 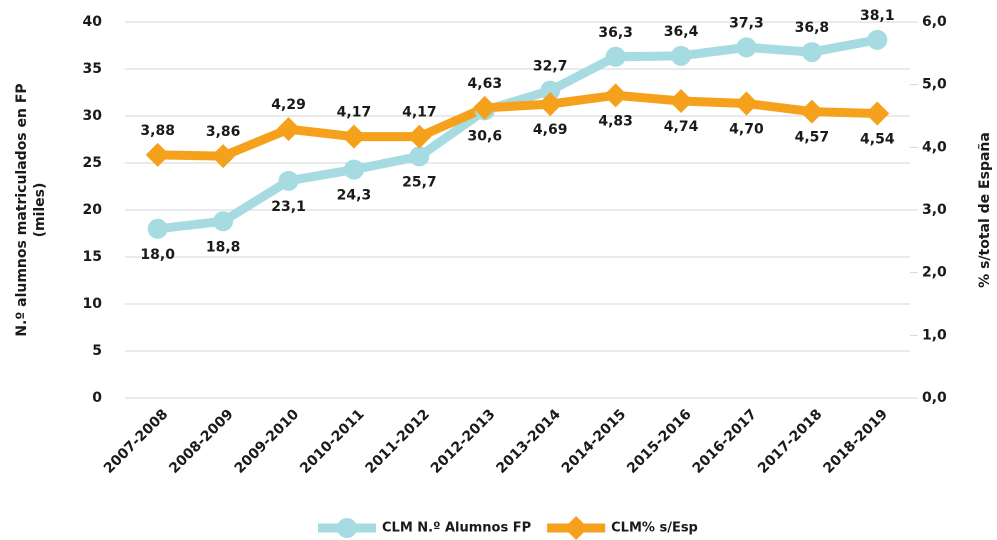 What do you see at coordinates (223, 132) in the screenshot?
I see `data-label: 3,86` at bounding box center [223, 132].